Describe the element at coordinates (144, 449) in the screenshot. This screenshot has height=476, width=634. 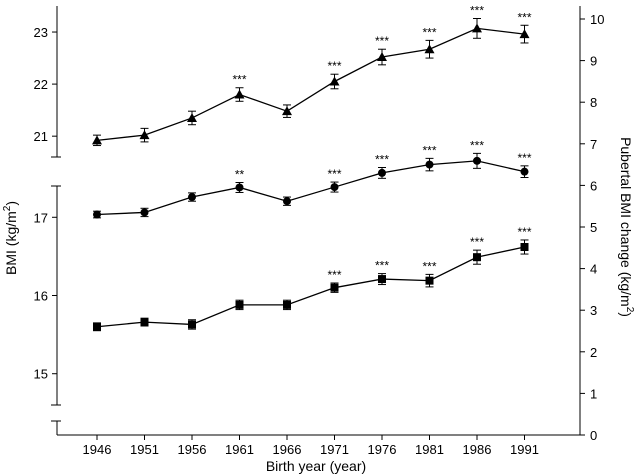
I see `x-tick-label: 1951` at that location.